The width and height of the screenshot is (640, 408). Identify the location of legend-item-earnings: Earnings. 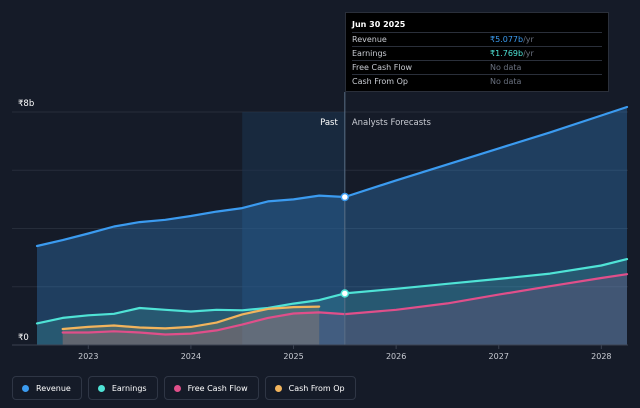
(122, 388).